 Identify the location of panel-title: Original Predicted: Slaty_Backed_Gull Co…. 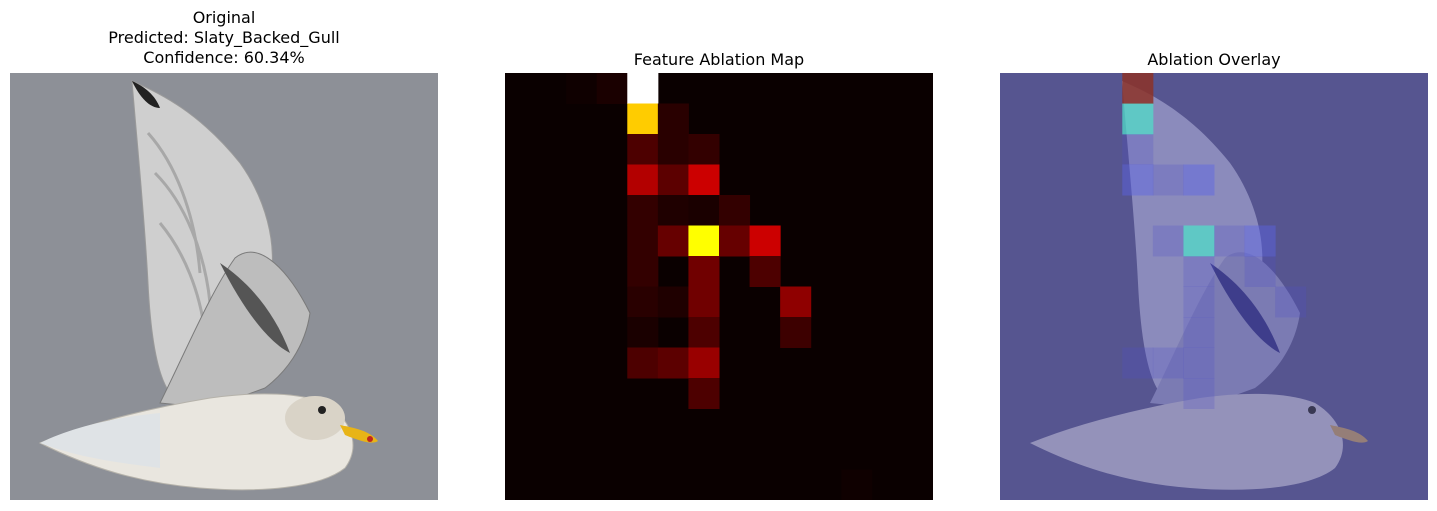
(224, 38).